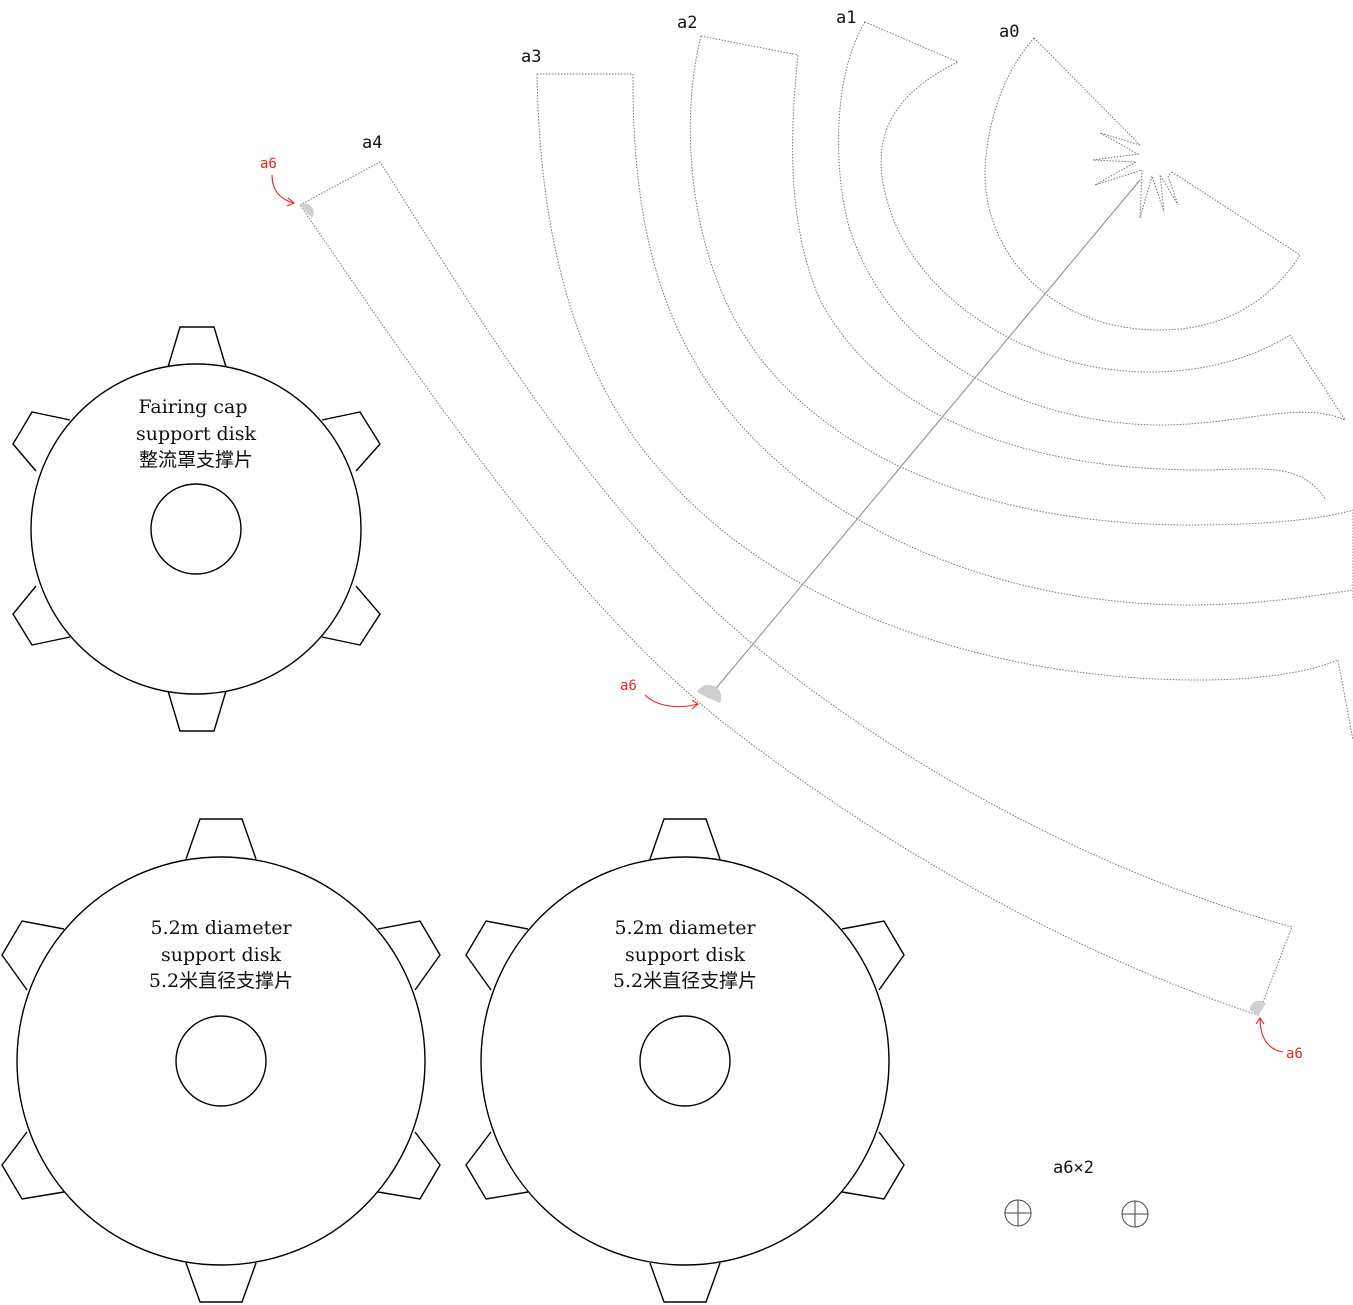 The height and width of the screenshot is (1305, 1353). What do you see at coordinates (1257, 1007) in the screenshot?
I see `glue-spot-bottom` at bounding box center [1257, 1007].